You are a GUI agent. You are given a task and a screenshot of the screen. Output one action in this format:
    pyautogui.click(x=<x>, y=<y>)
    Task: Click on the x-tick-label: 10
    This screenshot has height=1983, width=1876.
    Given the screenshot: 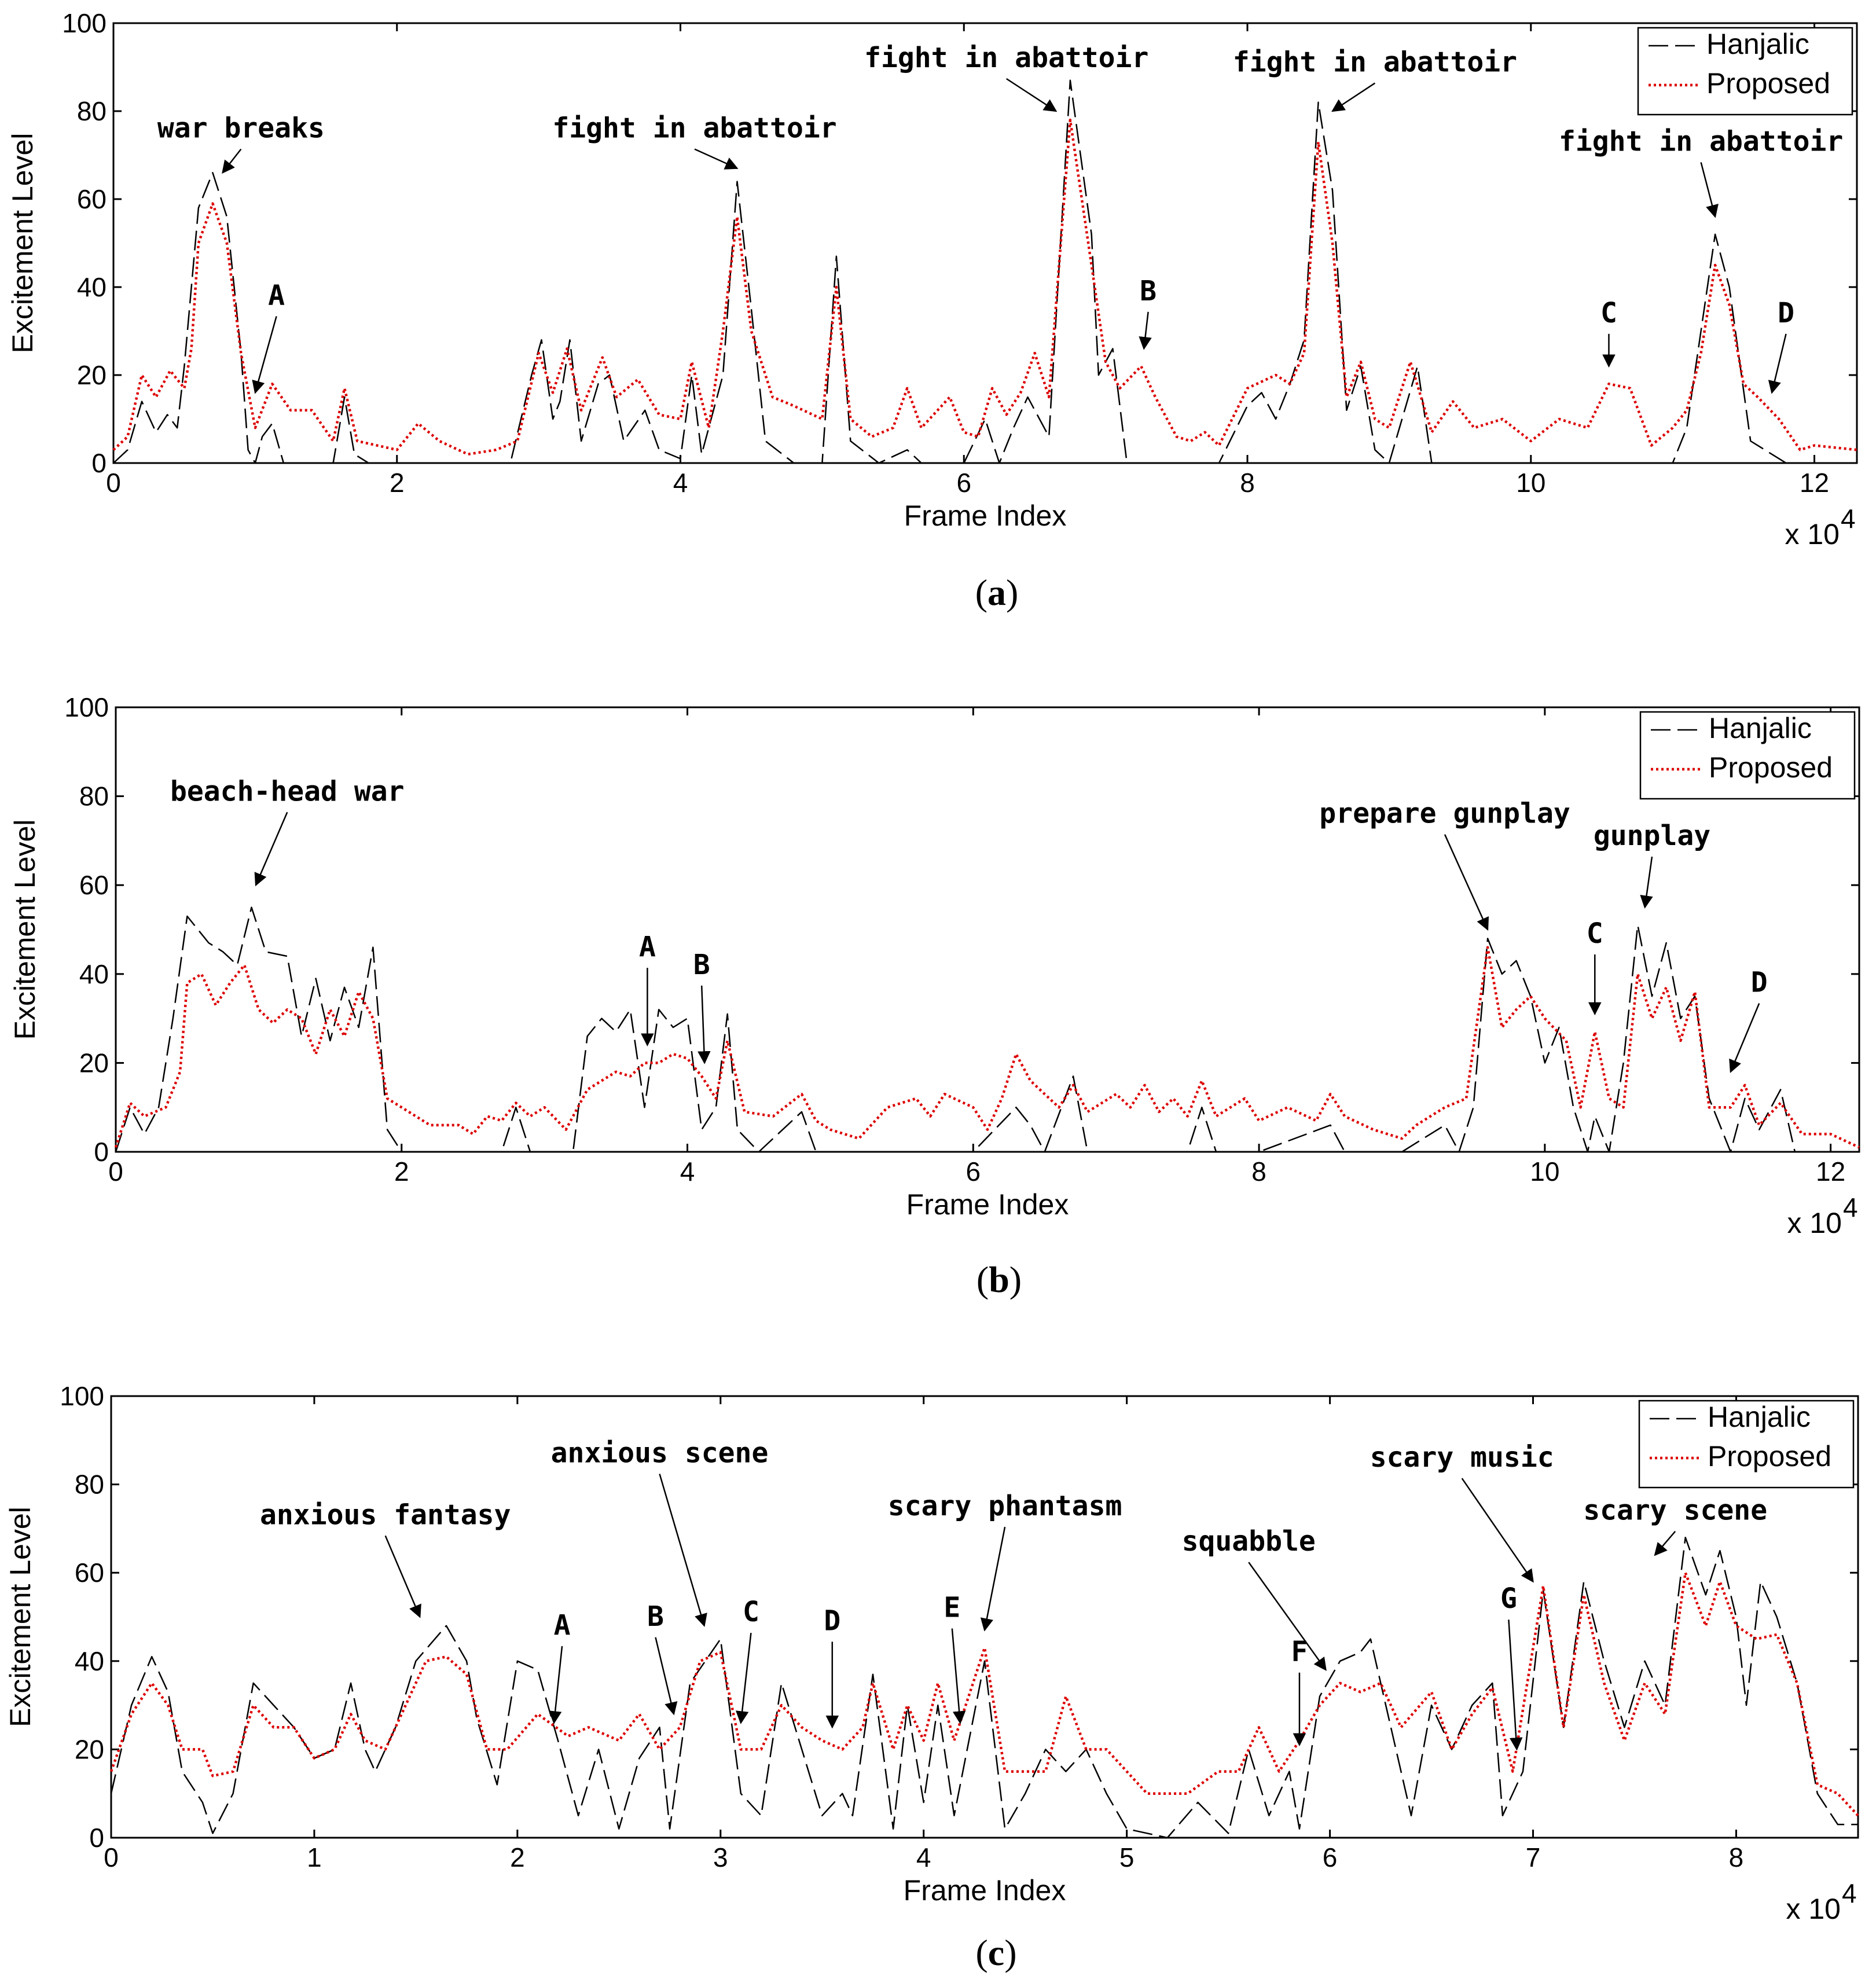 What is the action you would take?
    pyautogui.click(x=1530, y=483)
    